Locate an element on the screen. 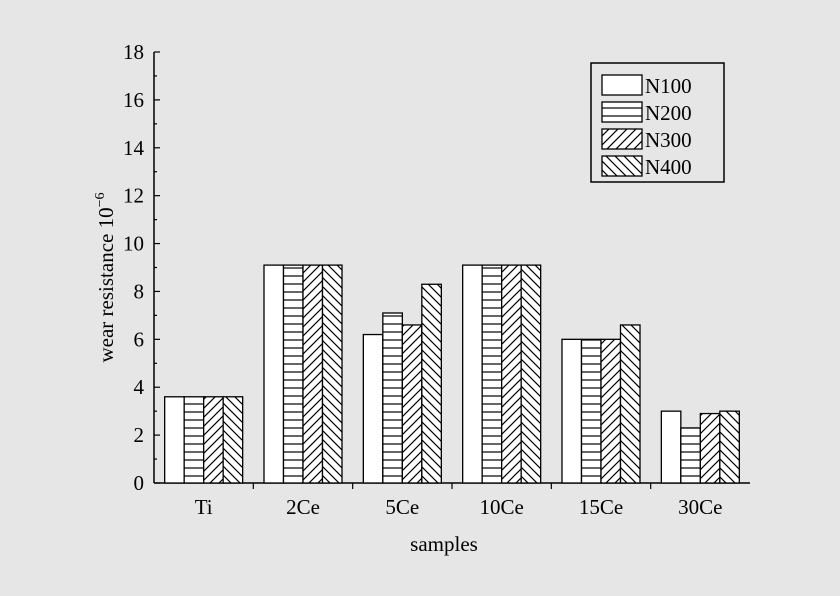  bar-n100-ti is located at coordinates (174, 440).